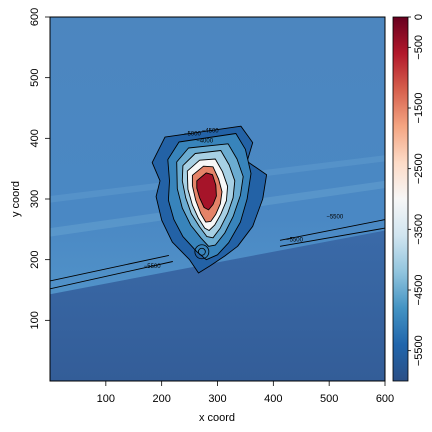  Describe the element at coordinates (385, 399) in the screenshot. I see `x-tick-label: 600` at that location.